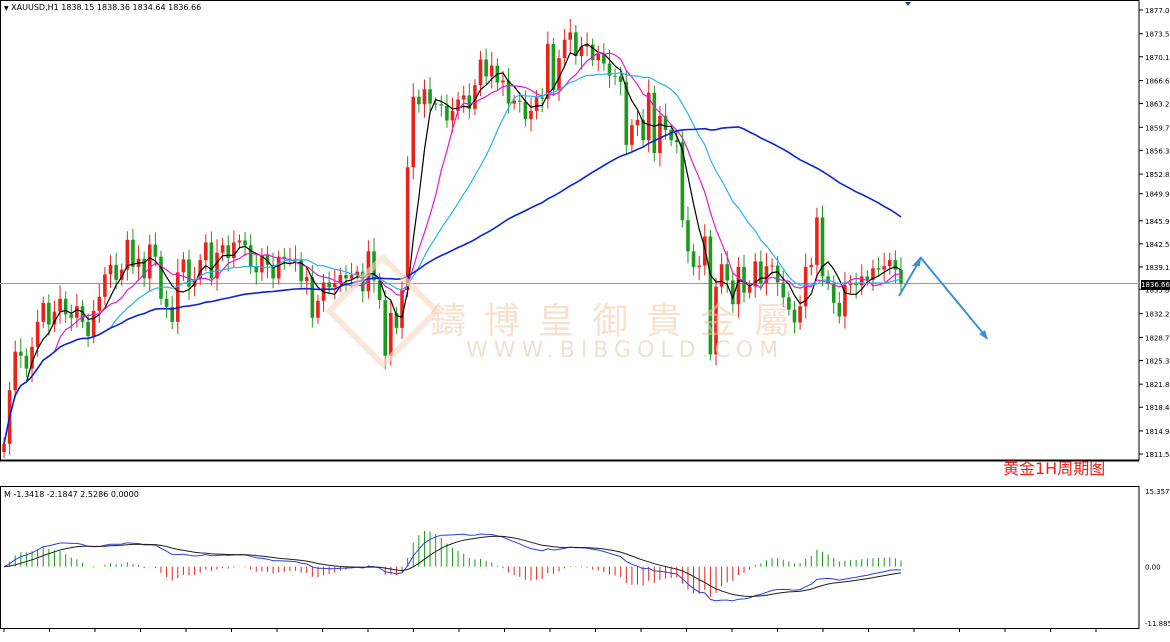 This screenshot has width=1170, height=642. I want to click on current-price-tag: 1836.66, so click(1155, 285).